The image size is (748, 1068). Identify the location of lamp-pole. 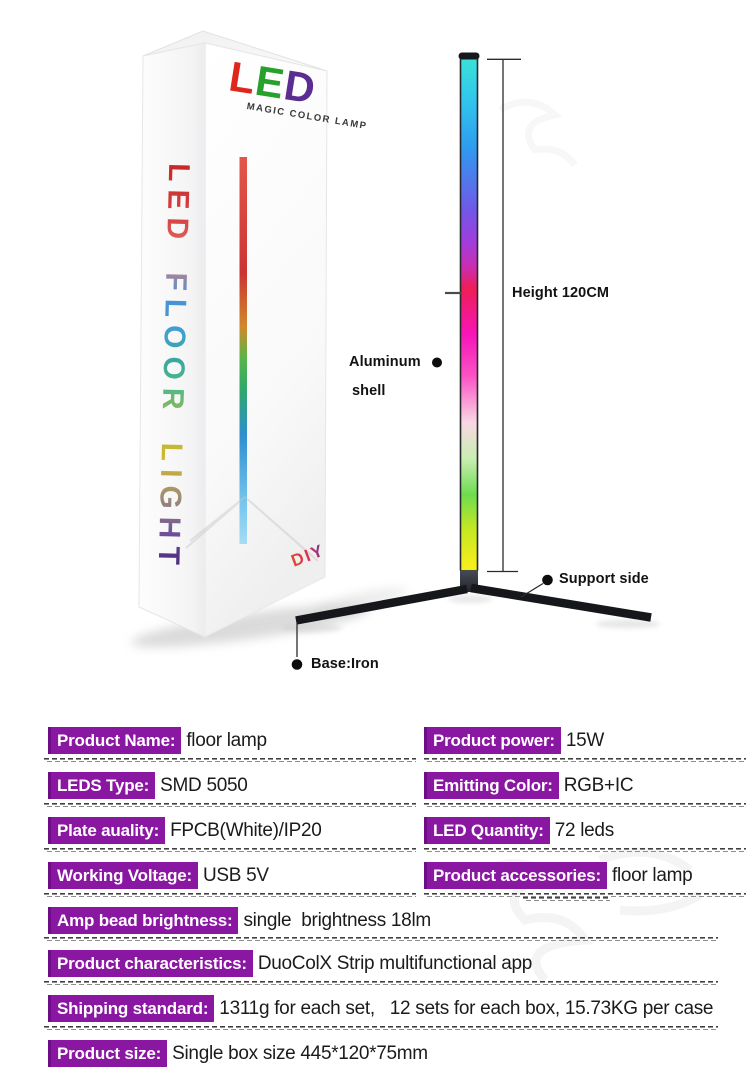
(469, 314).